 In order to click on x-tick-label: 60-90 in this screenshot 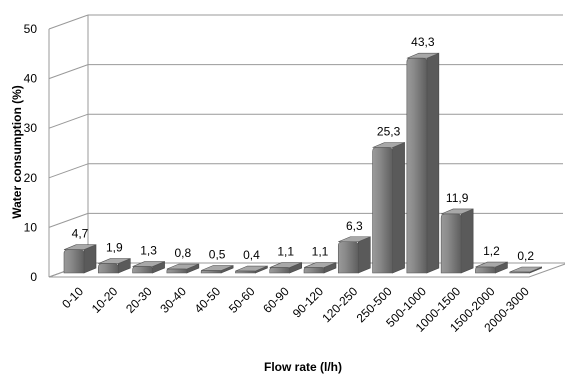, I will do `click(276, 300)`.